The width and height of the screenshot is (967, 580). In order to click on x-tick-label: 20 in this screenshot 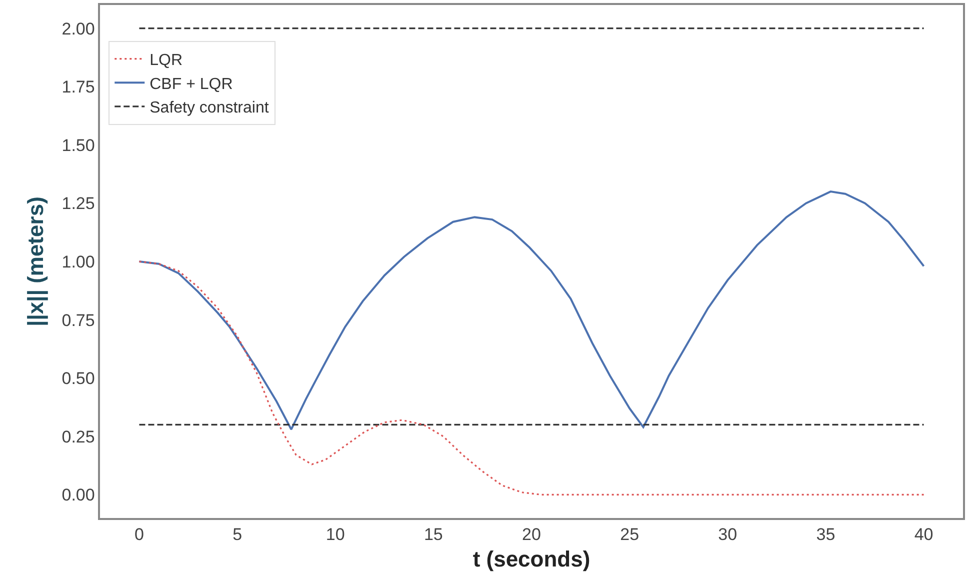, I will do `click(531, 534)`.